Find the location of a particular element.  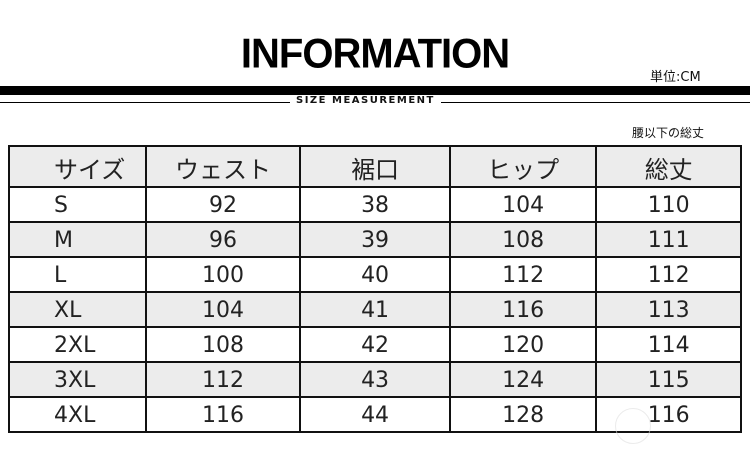

column-header: サイズ is located at coordinates (77, 166).